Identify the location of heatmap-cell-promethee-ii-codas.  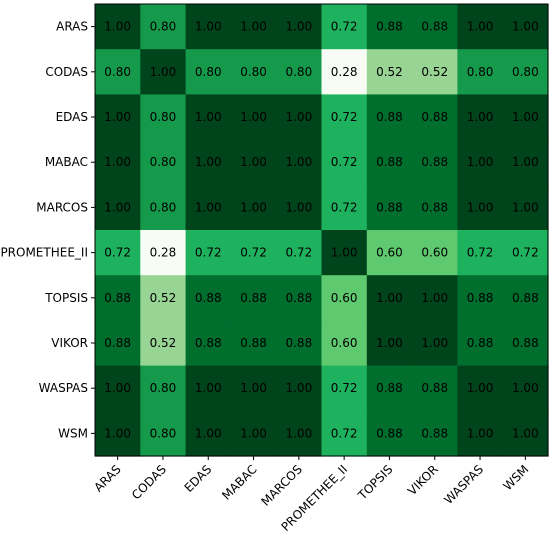
(163, 253).